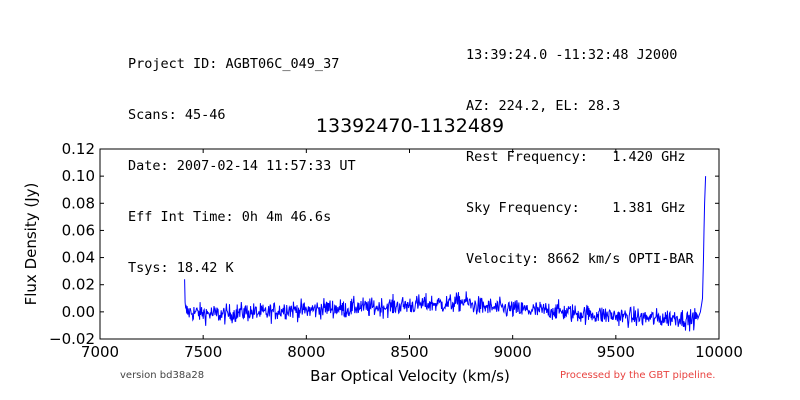  I want to click on az-el-text: AZ: 224.2, EL: 28.3, so click(543, 106).